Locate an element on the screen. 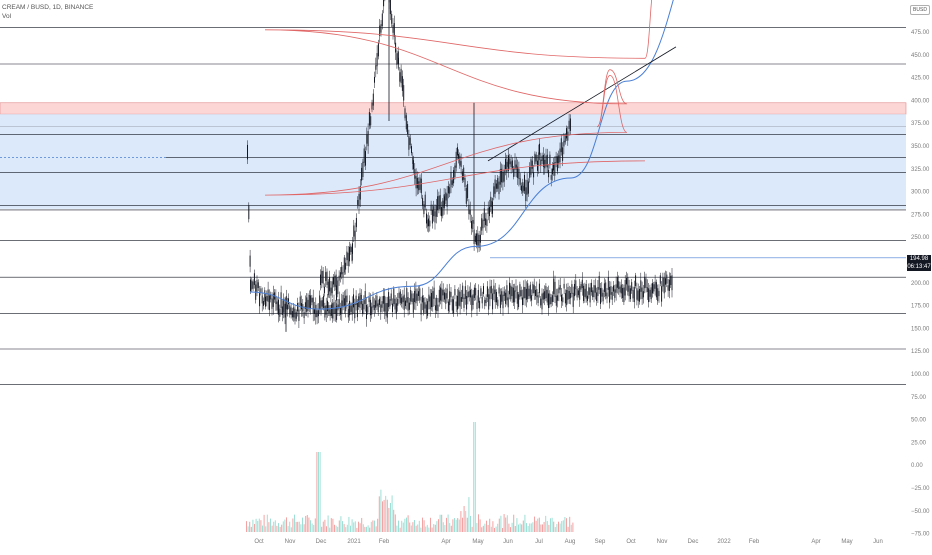 The image size is (932, 555). price-tick-label: 400.00 is located at coordinates (920, 101).